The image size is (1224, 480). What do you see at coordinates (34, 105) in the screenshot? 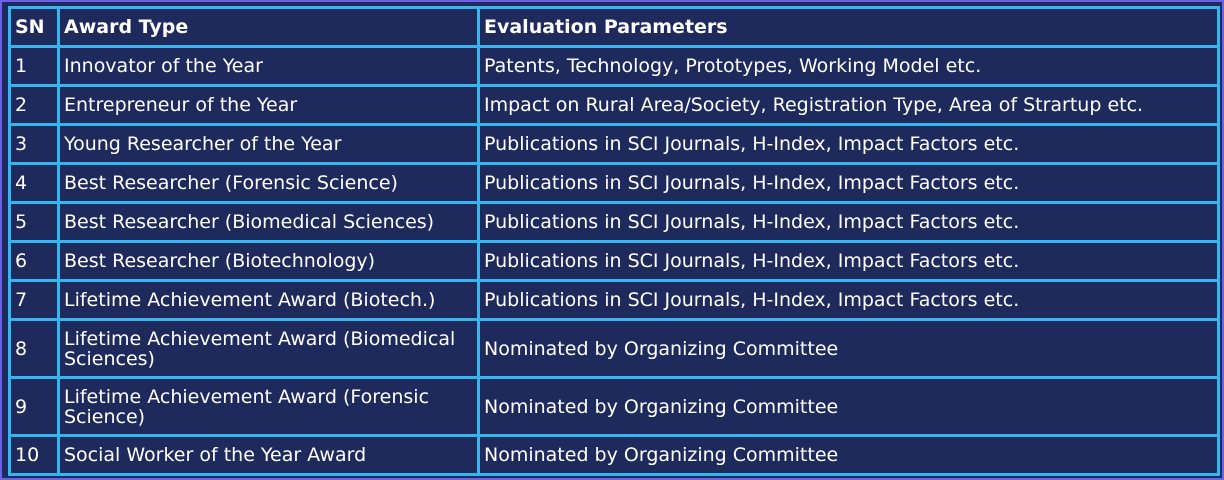
I see `row-sn: 2` at bounding box center [34, 105].